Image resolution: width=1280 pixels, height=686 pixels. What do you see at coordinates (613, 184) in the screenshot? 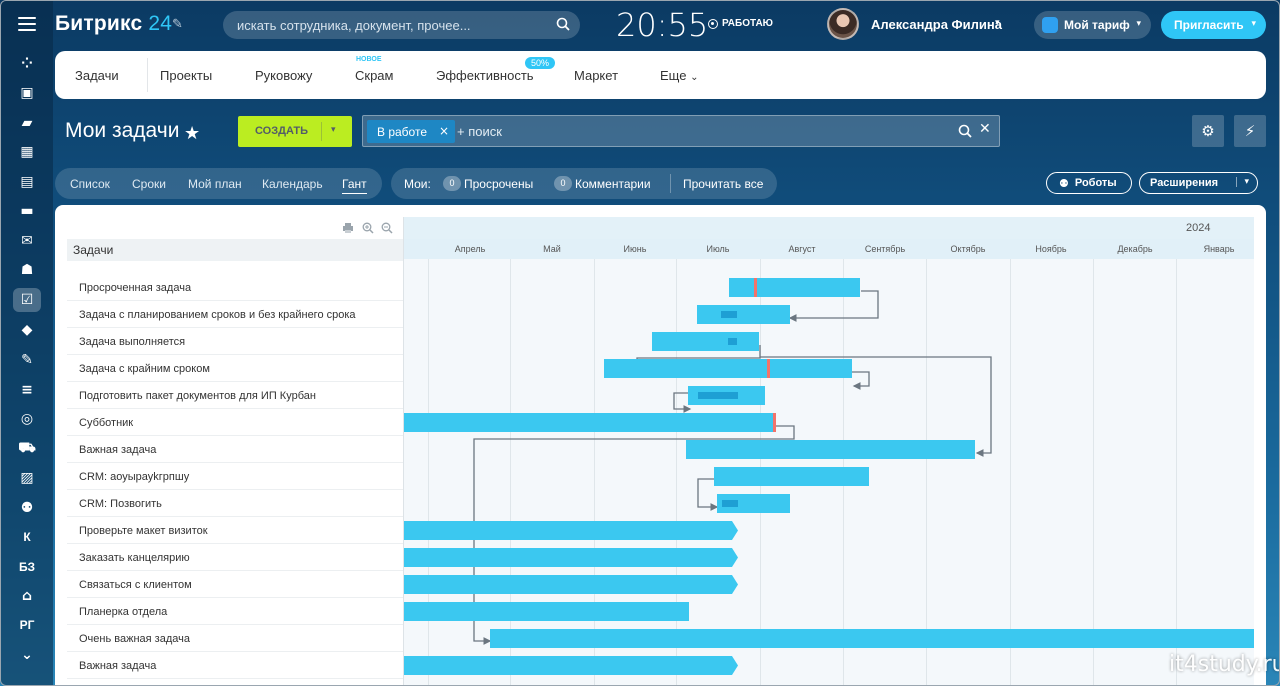
I see `comments-filter: Комментарии` at bounding box center [613, 184].